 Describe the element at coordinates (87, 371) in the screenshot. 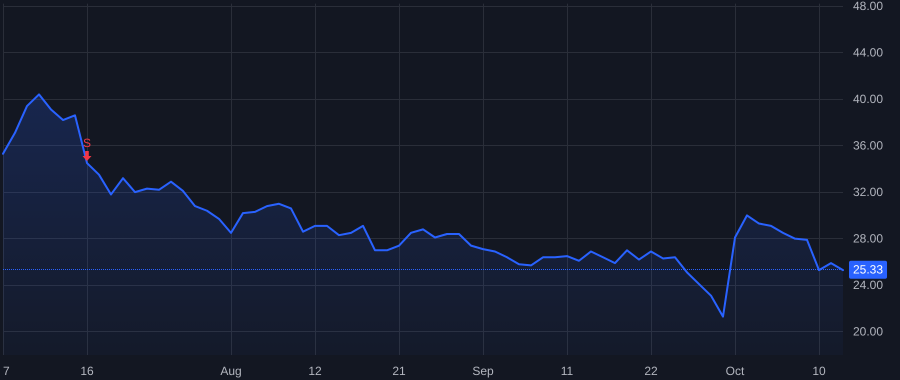

I see `x-tick-label: 16` at that location.